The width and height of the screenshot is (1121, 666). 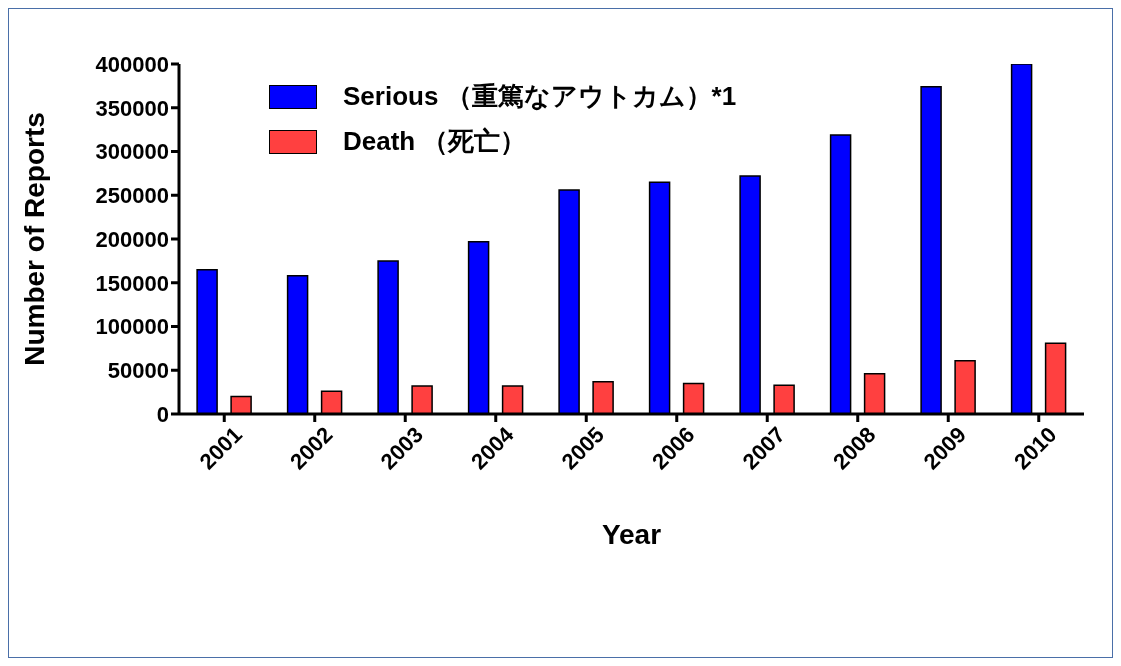 I want to click on y-tick-label: 50000, so click(x=138, y=371).